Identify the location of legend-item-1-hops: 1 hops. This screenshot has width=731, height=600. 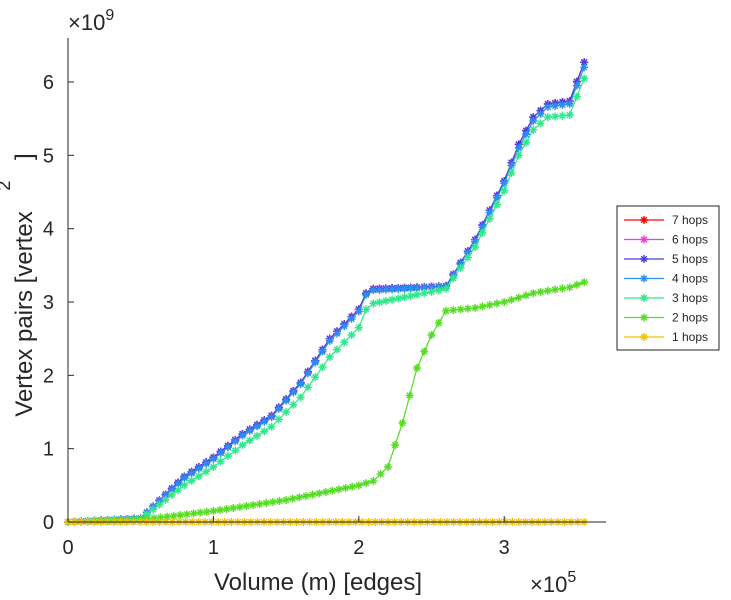
(666, 337).